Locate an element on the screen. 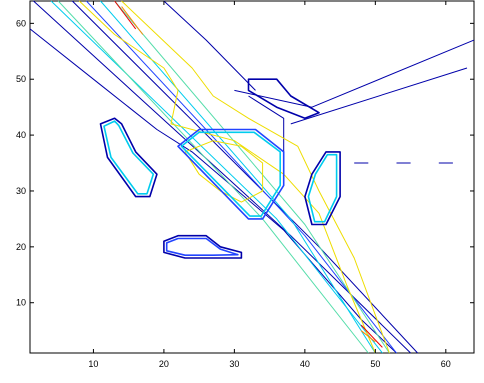  y-tick-label-10: 10 is located at coordinates (21, 303).